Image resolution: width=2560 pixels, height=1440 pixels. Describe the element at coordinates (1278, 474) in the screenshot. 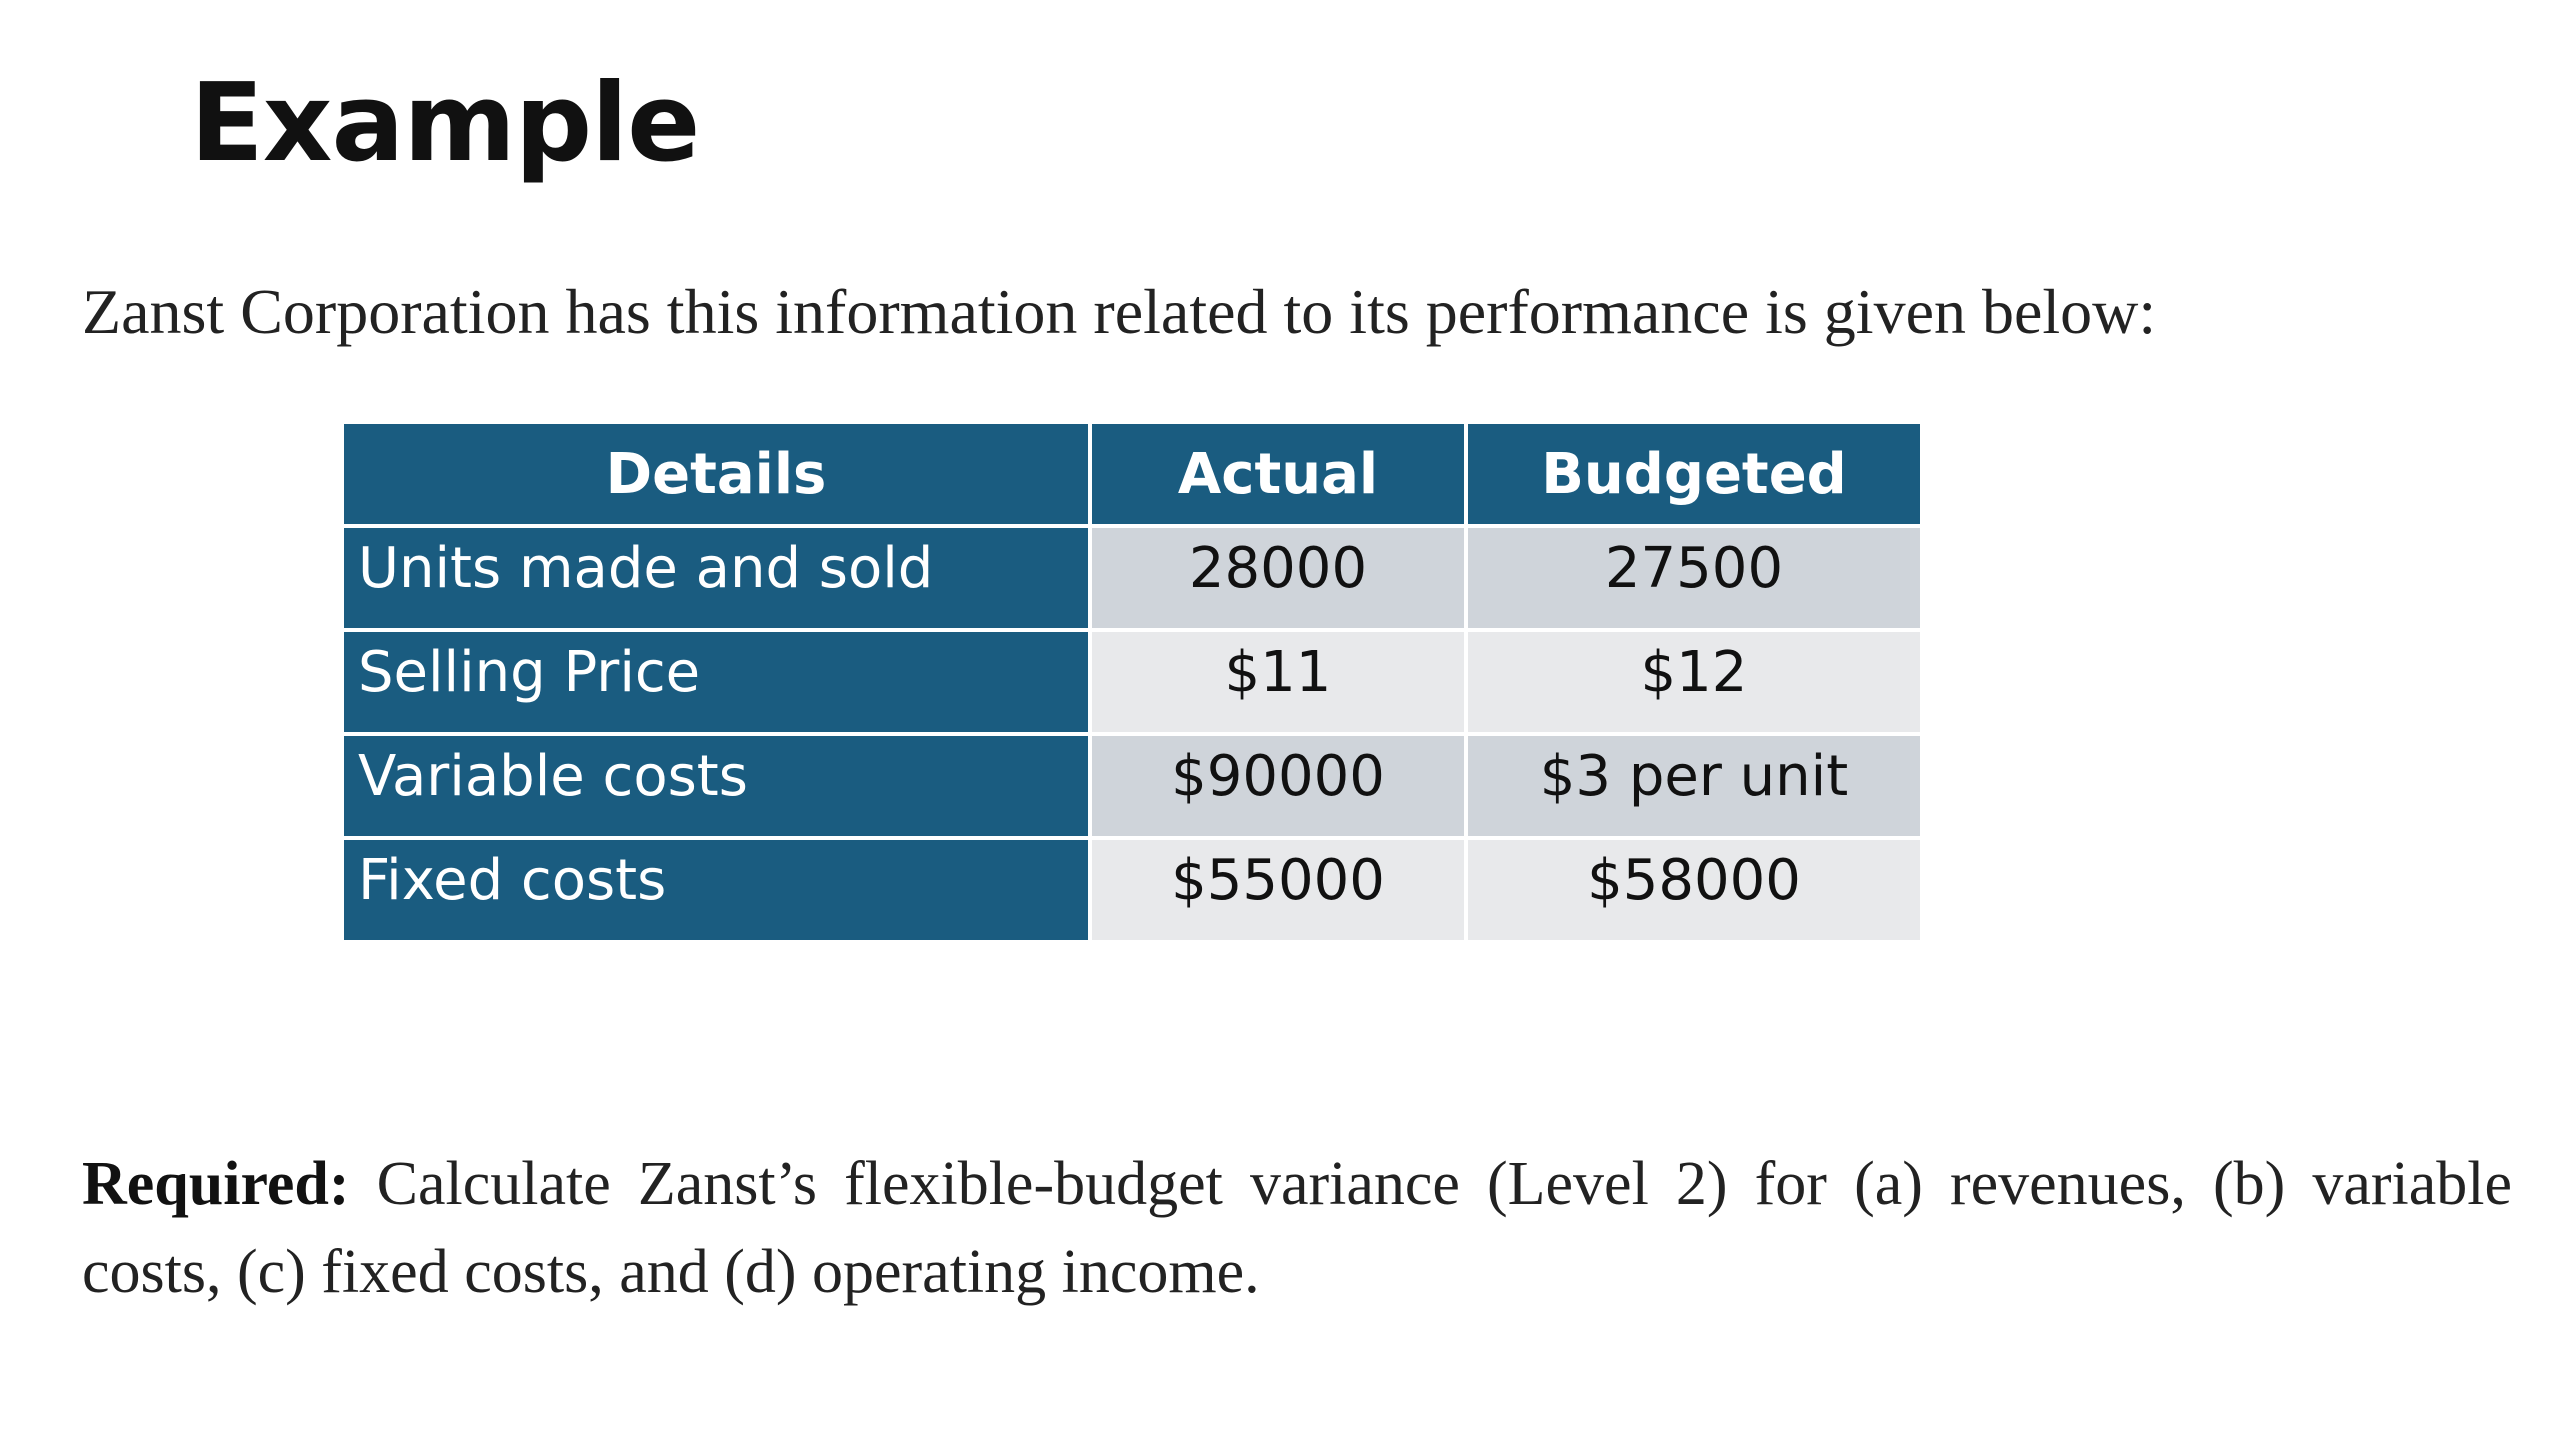

I see `header-actual: Actual` at that location.